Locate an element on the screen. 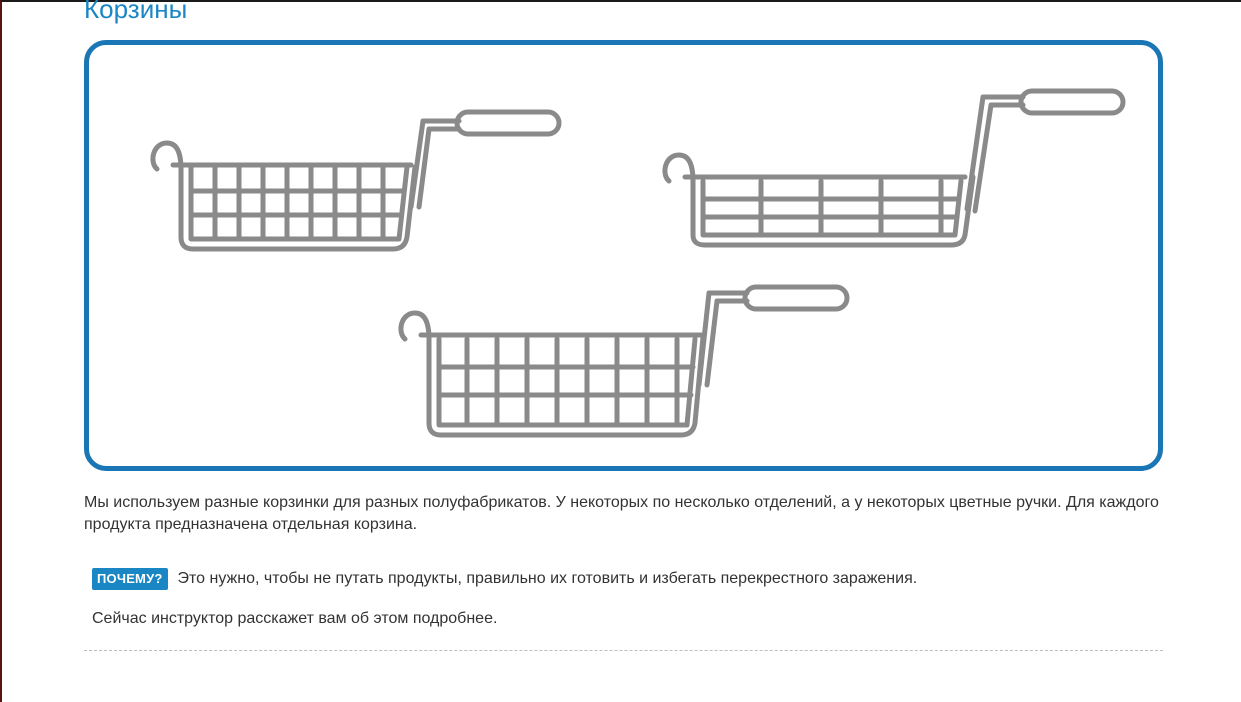 The height and width of the screenshot is (702, 1241). why-badge: ПОЧЕМУ? is located at coordinates (130, 579).